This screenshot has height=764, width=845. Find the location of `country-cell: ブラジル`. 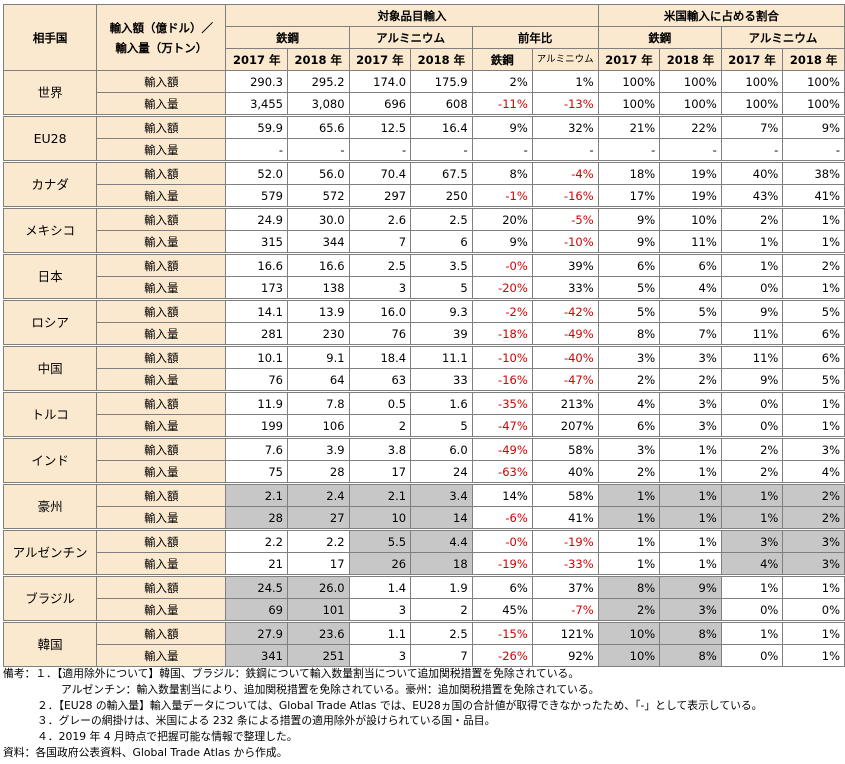

country-cell: ブラジル is located at coordinates (50, 598).